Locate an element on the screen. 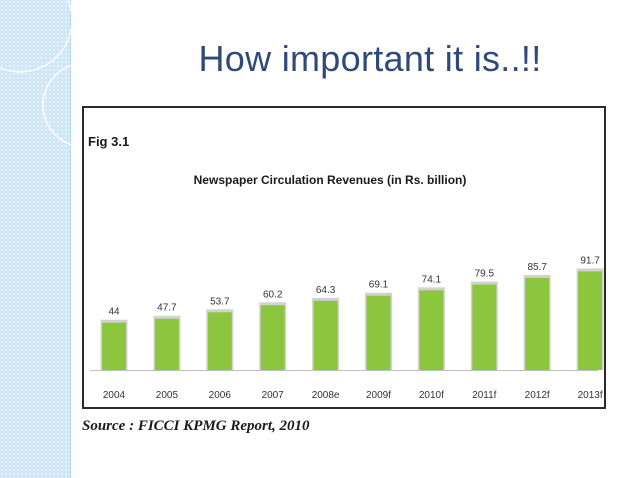  x-tick-label: 2005 is located at coordinates (167, 395).